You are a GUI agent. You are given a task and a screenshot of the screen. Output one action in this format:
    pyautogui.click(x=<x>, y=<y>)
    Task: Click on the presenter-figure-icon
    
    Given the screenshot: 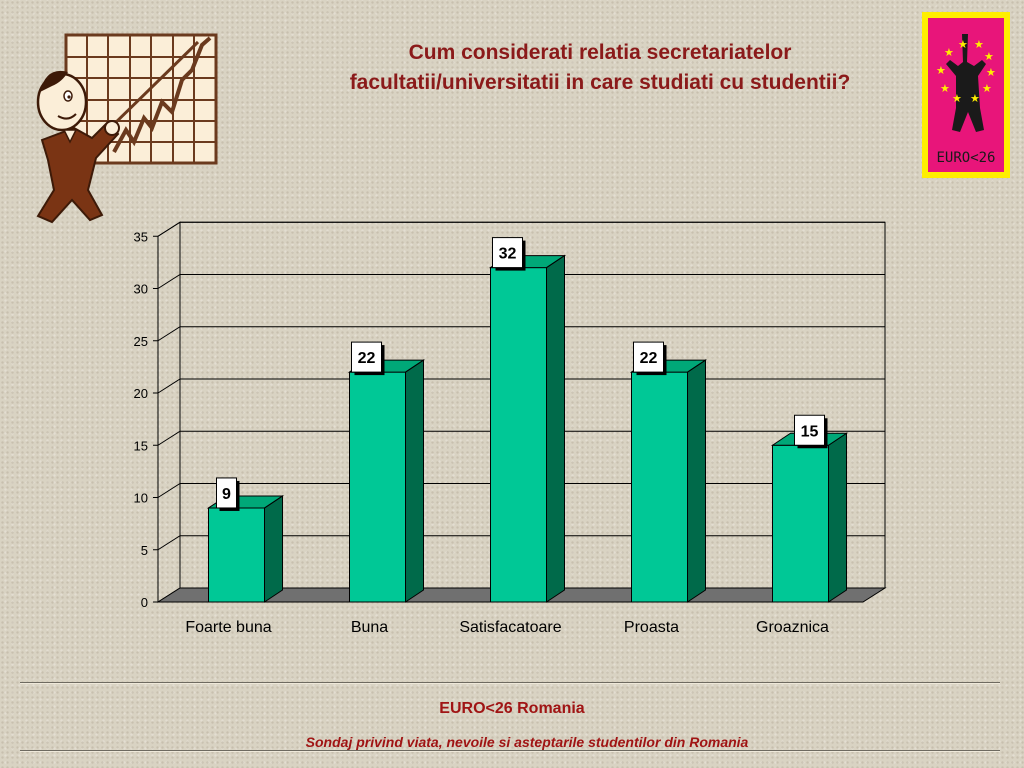 What is the action you would take?
    pyautogui.click(x=78, y=147)
    